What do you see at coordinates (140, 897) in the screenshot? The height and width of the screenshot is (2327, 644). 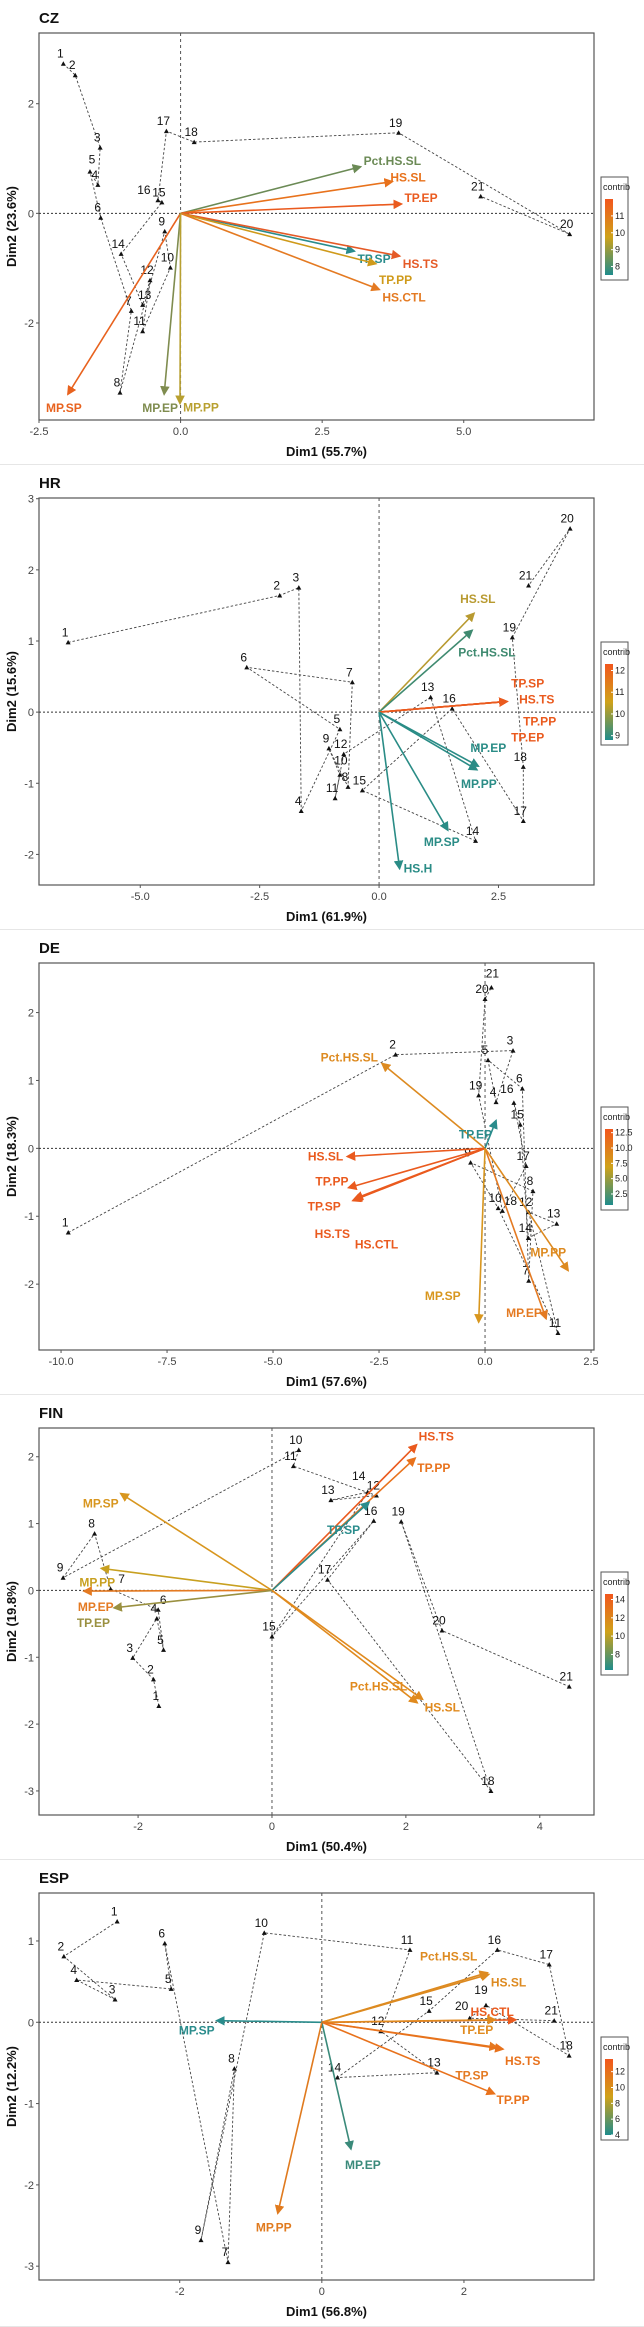 I see `x-tick-label: -5.0` at bounding box center [140, 897].